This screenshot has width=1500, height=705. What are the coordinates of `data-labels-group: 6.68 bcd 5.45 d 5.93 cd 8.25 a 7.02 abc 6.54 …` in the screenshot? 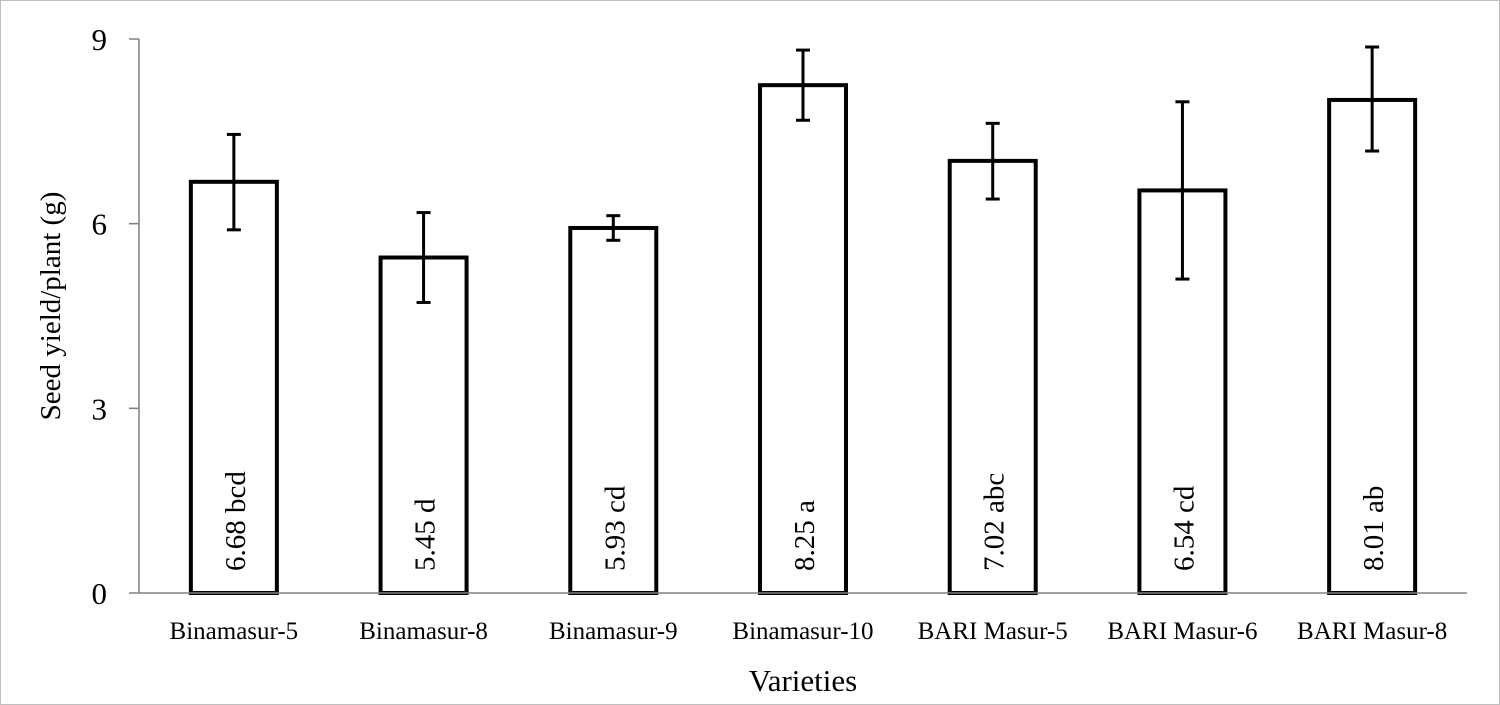 It's located at (805, 521).